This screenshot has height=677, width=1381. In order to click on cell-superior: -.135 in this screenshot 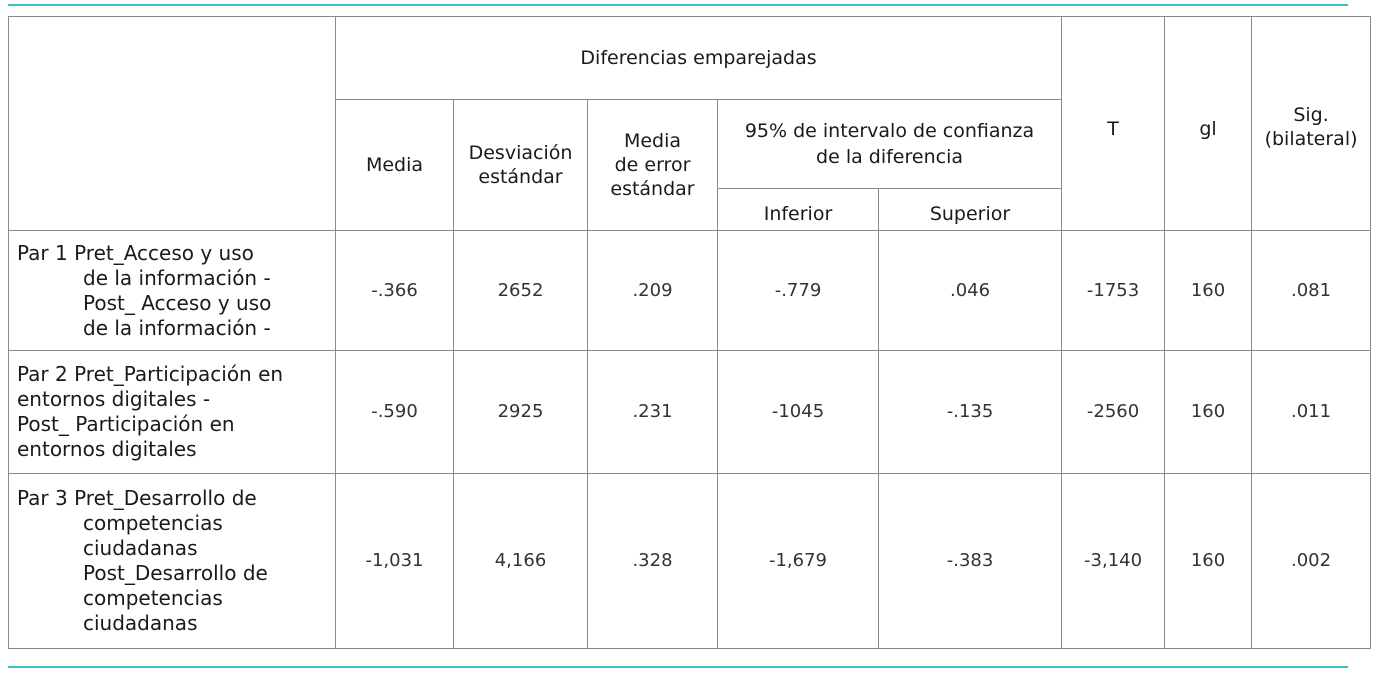, I will do `click(970, 412)`.